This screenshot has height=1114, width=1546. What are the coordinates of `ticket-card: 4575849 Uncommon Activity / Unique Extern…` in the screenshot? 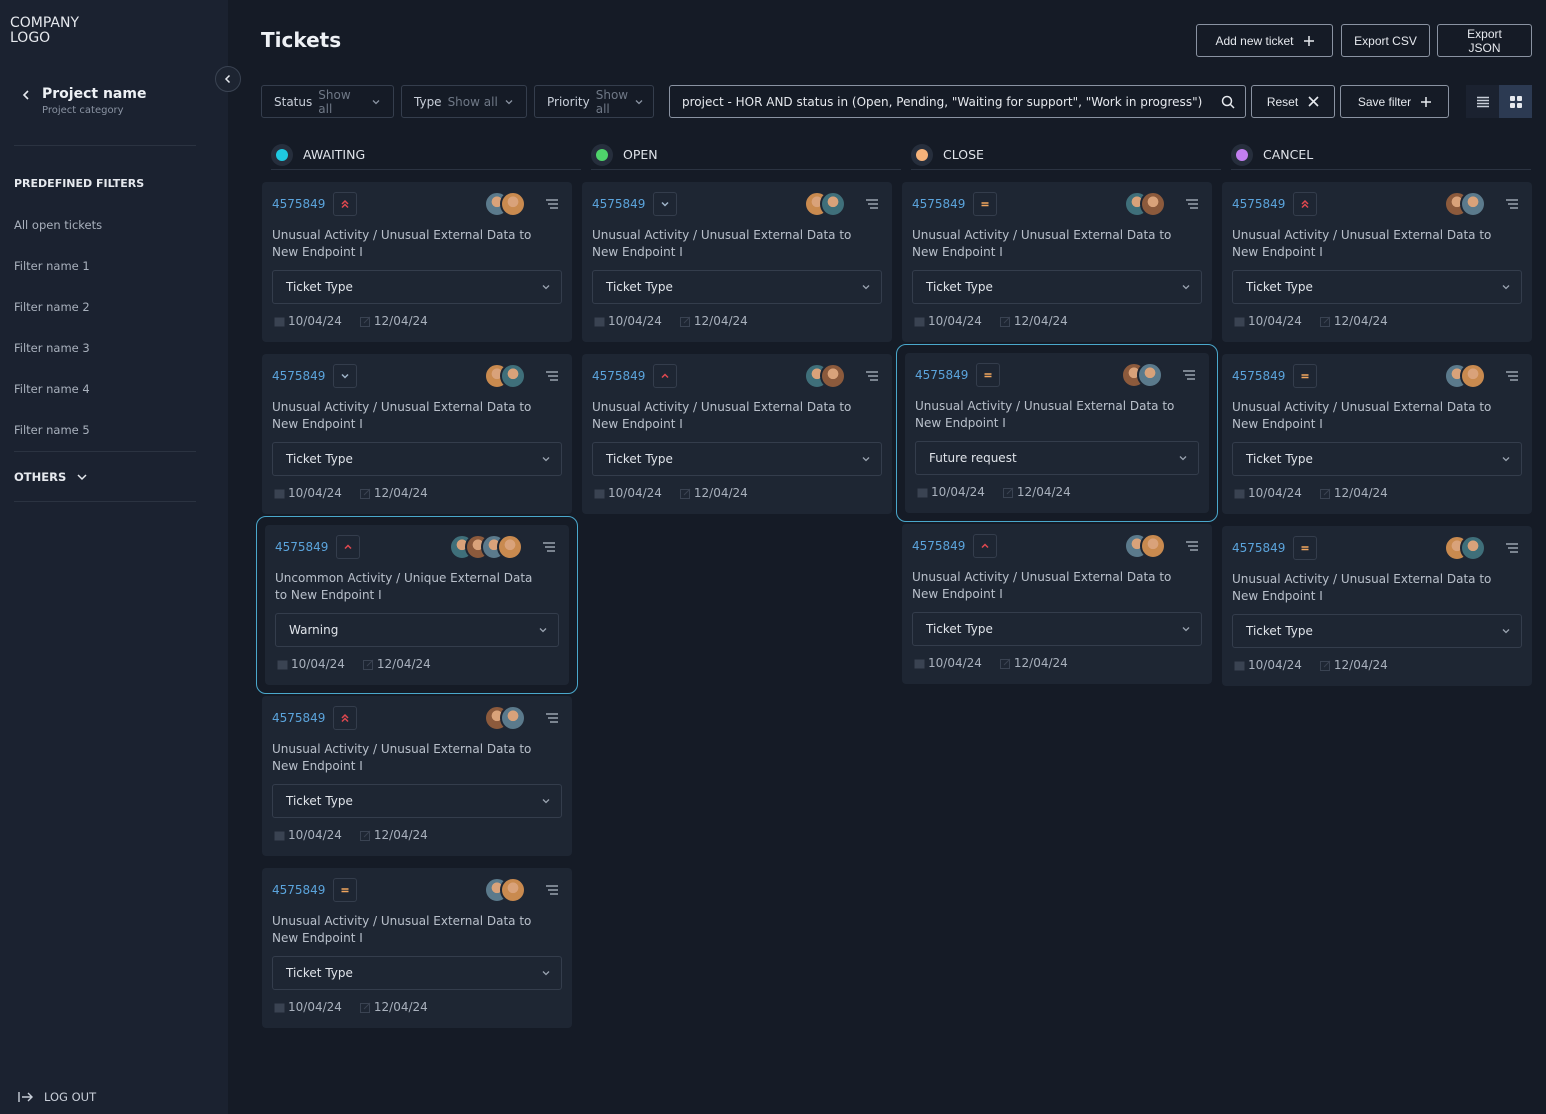 It's located at (417, 605).